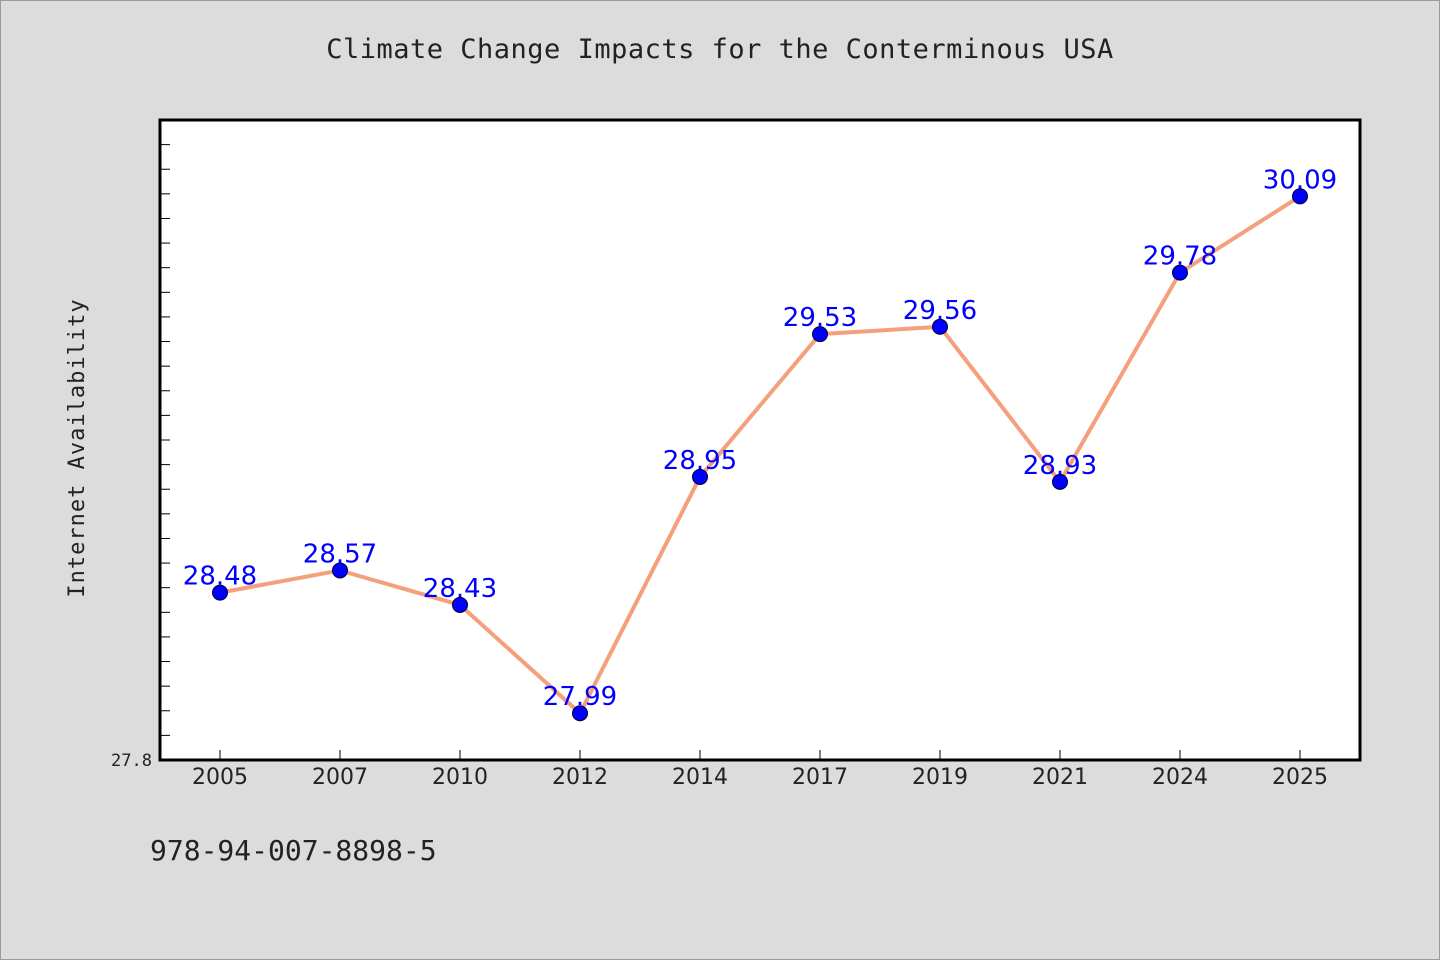 This screenshot has width=1440, height=960. What do you see at coordinates (1300, 777) in the screenshot?
I see `x-tick-label: 2025` at bounding box center [1300, 777].